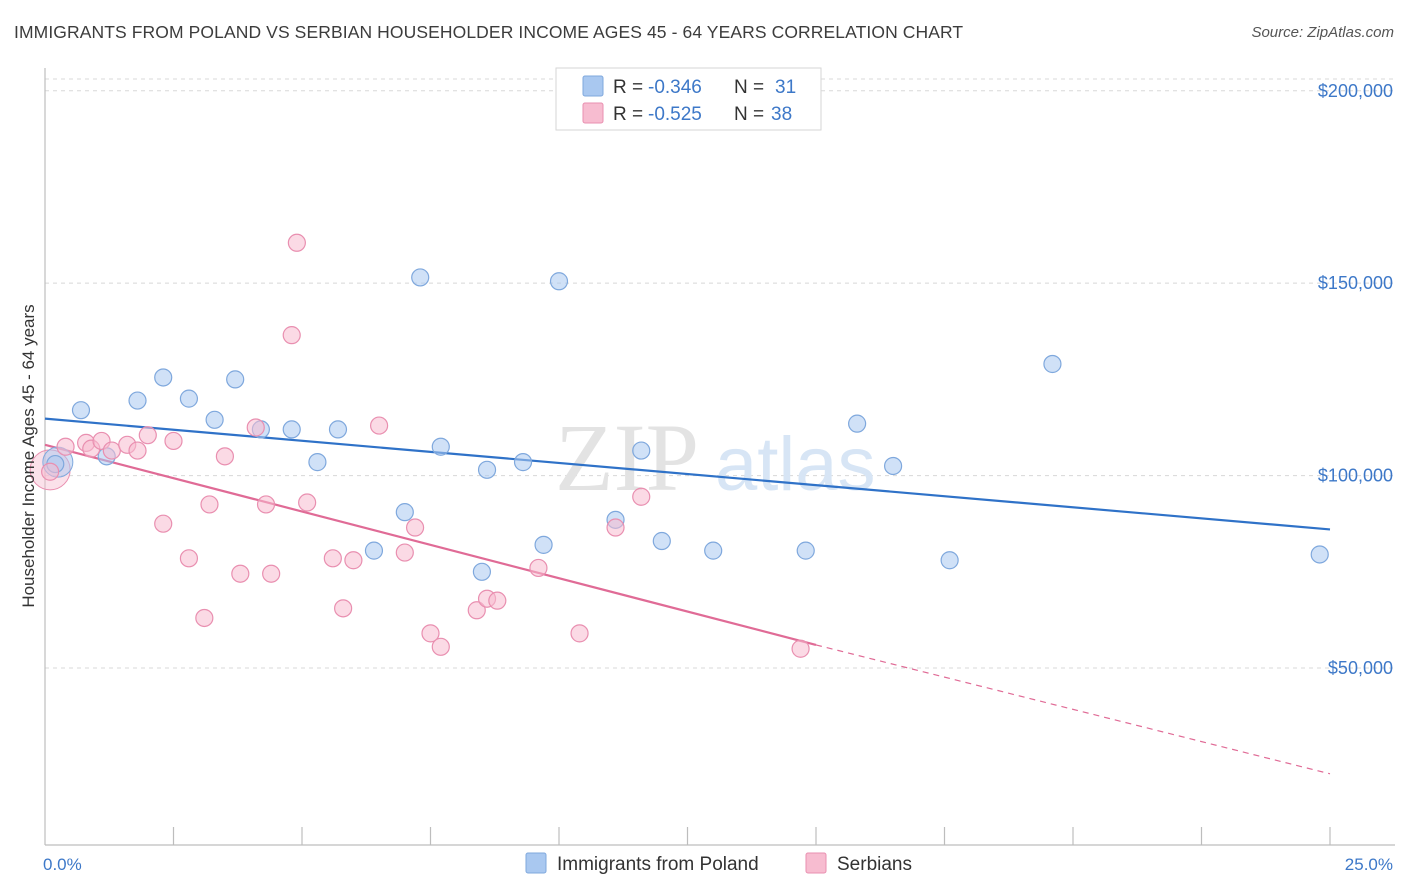  I want to click on bottom-legend: Immigrants from Poland Serbians, so click(718, 863).